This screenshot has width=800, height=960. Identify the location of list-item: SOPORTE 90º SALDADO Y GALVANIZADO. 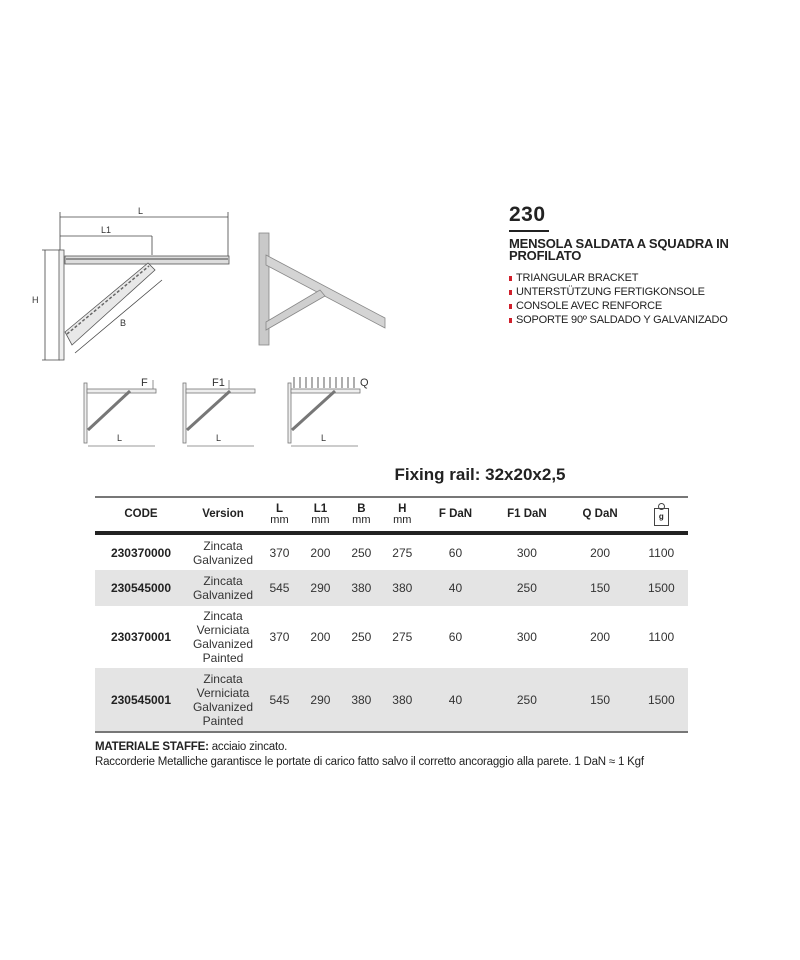
(618, 320).